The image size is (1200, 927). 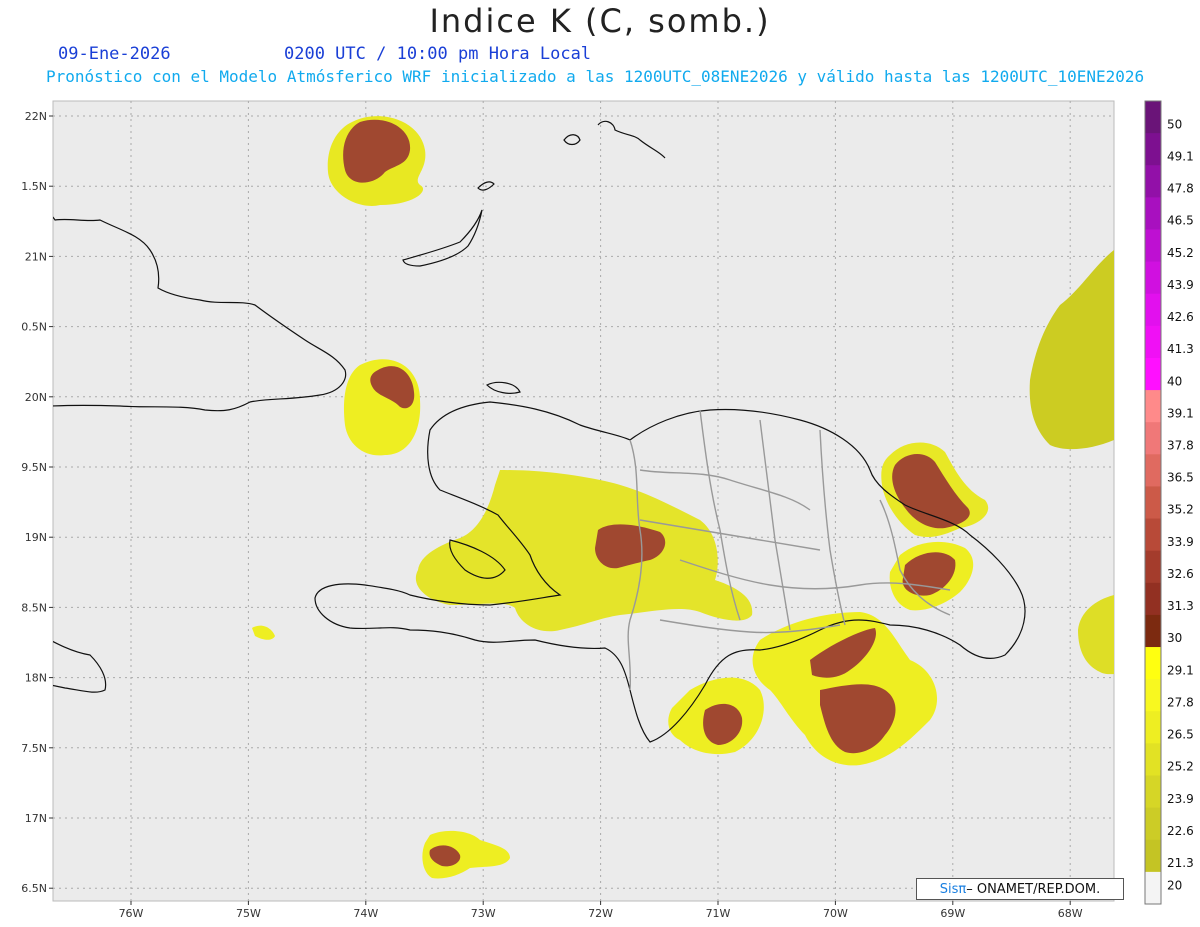 I want to click on colorbar-label: 50, so click(x=1174, y=124).